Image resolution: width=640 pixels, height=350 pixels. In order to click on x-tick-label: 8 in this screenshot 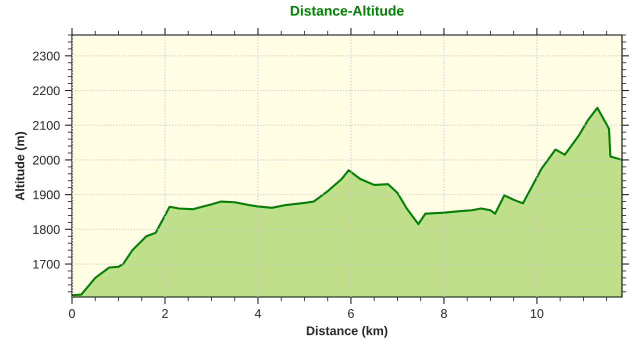, I will do `click(444, 313)`.